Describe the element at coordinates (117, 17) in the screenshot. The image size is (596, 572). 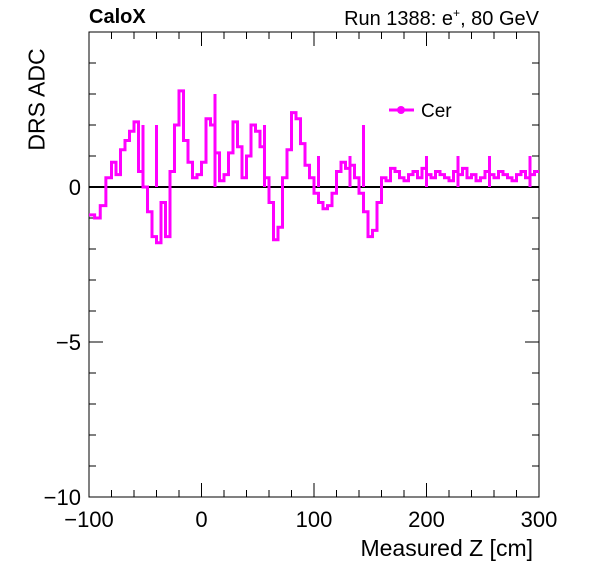
I see `chart-header-left: CaloX` at that location.